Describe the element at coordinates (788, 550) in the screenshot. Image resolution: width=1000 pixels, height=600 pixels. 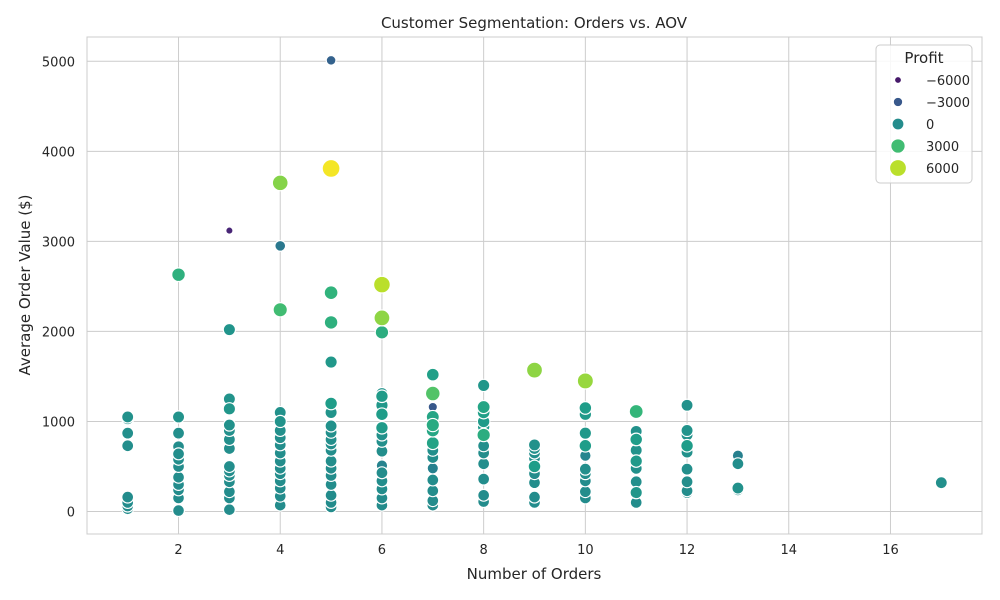
I see `x-tick-label: 14` at that location.